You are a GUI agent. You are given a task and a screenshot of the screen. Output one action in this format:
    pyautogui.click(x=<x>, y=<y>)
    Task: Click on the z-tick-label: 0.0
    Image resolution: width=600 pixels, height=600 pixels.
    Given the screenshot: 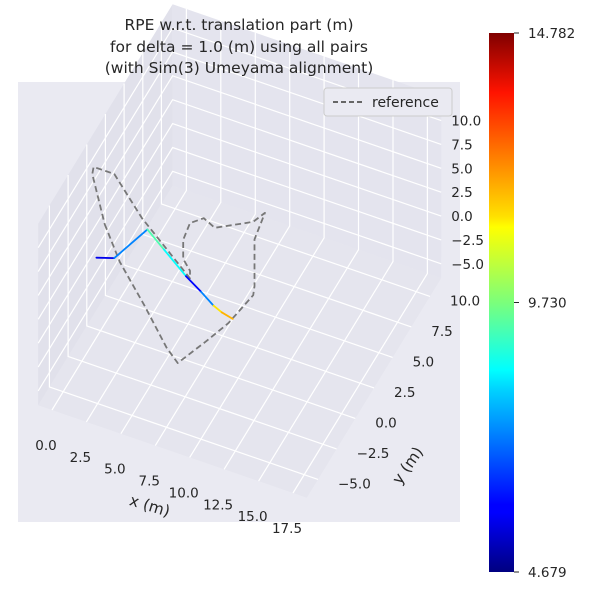 What is the action you would take?
    pyautogui.click(x=461, y=217)
    